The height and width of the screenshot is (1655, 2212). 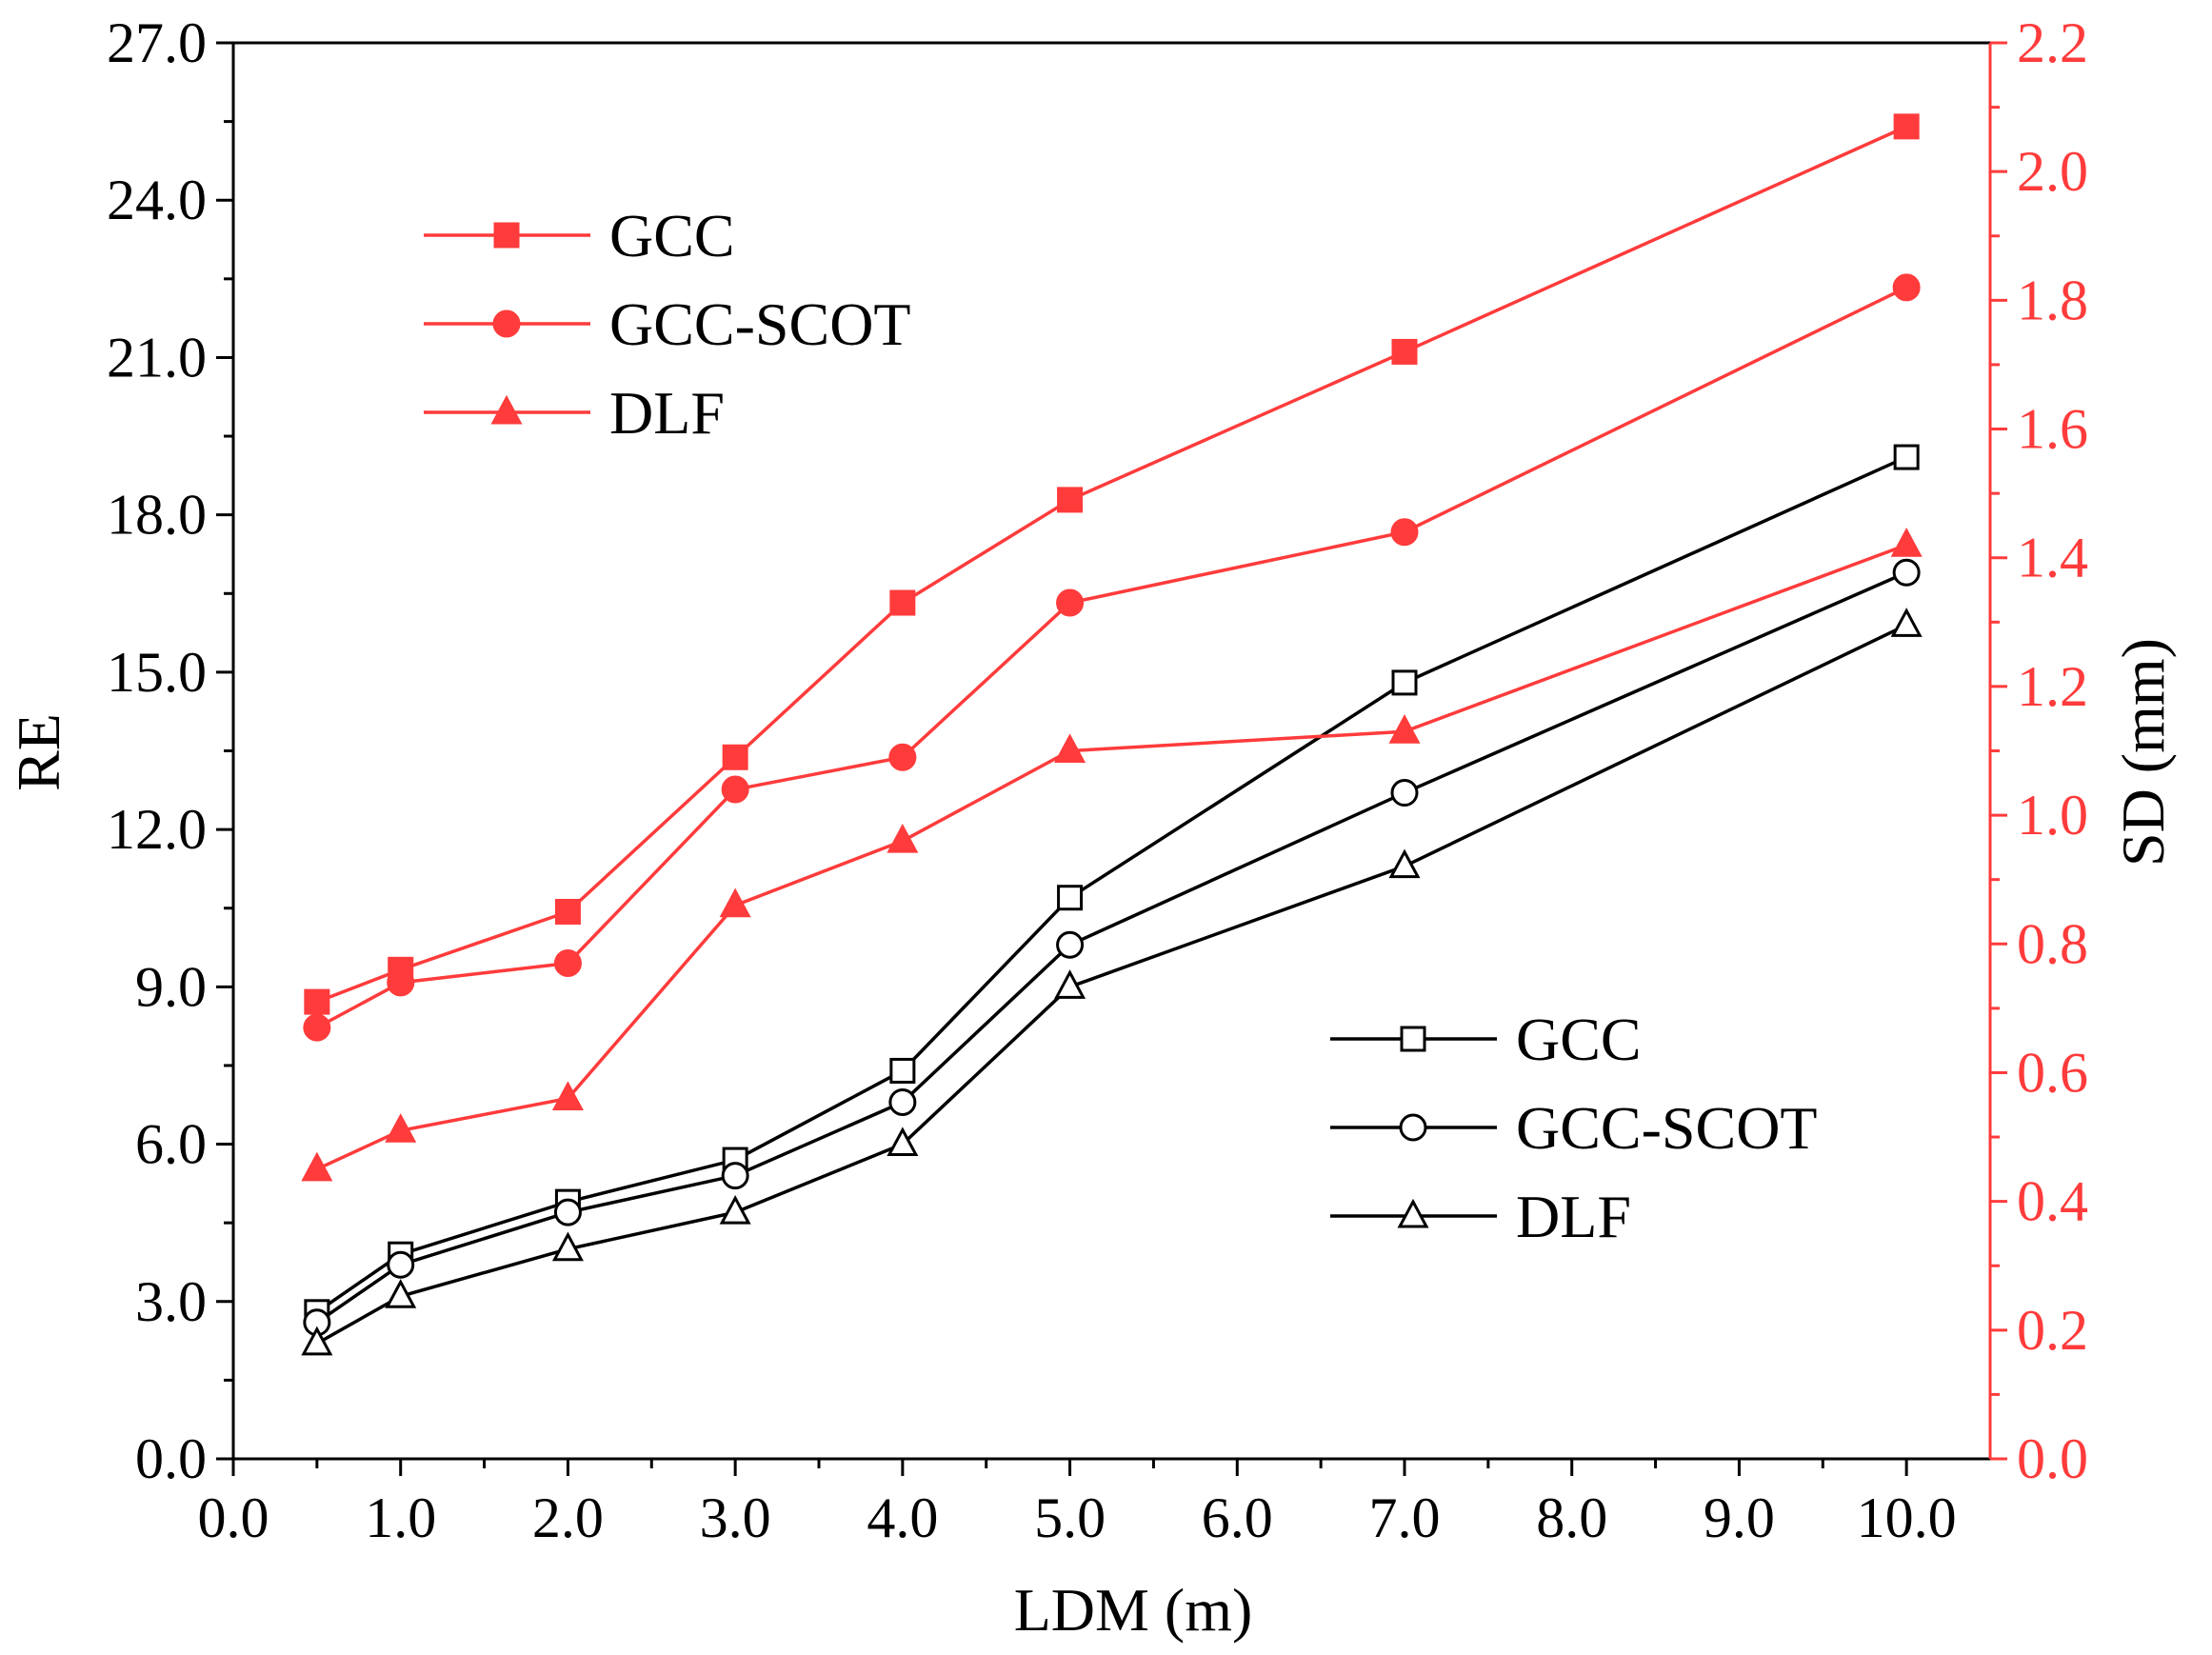 I want to click on x-tick-label: 5.0, so click(x=1070, y=1517).